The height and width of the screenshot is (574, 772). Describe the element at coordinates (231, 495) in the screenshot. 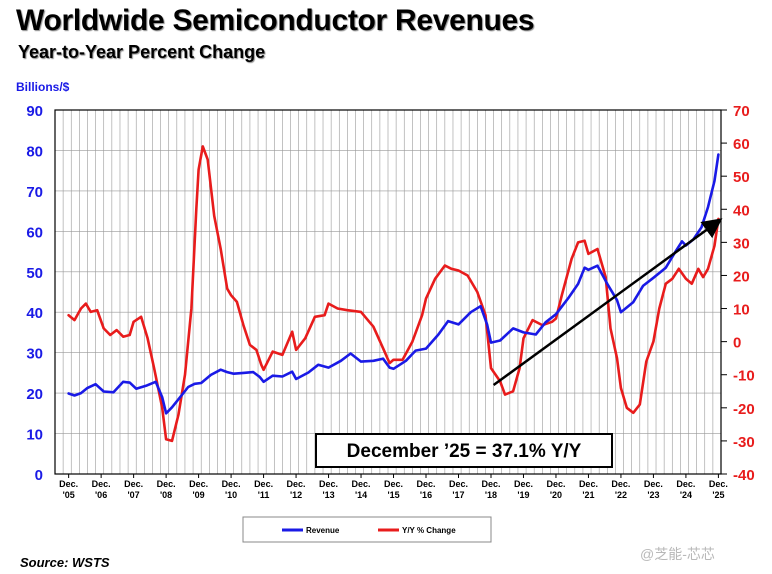

I see `x-tick-label: '10` at that location.